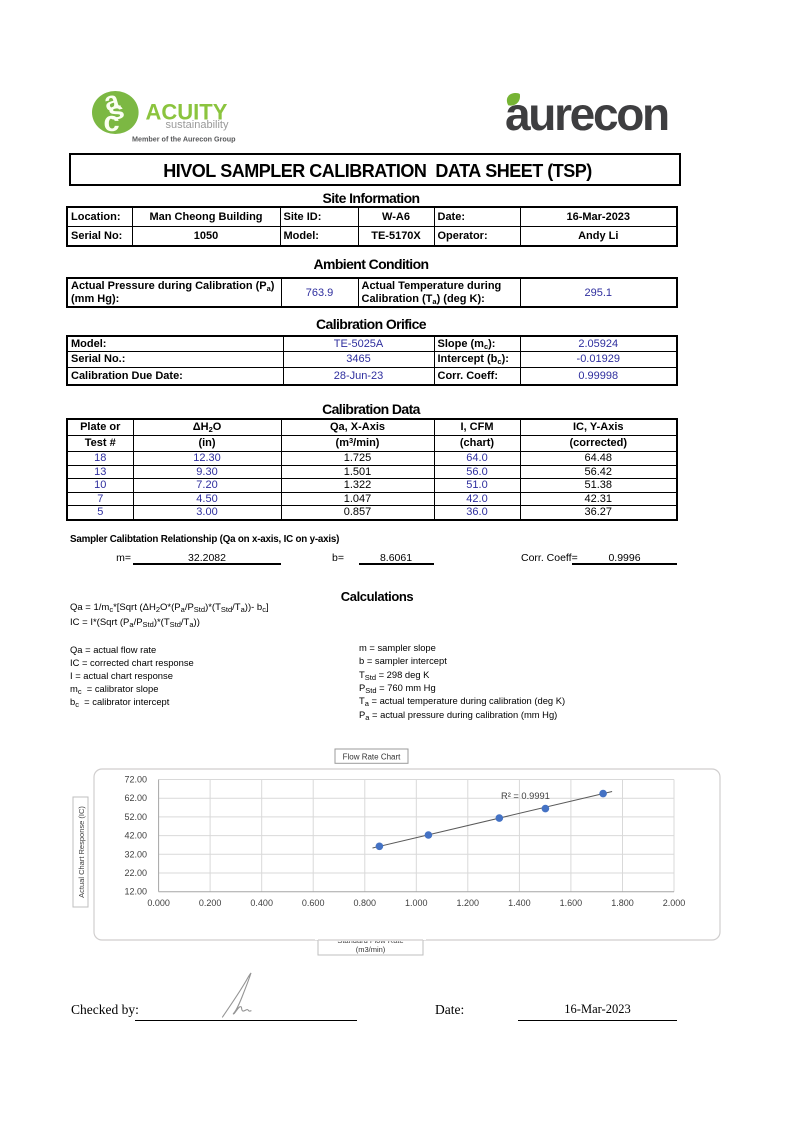  What do you see at coordinates (135, 780) in the screenshot?
I see `svg-text: 72.00` at bounding box center [135, 780].